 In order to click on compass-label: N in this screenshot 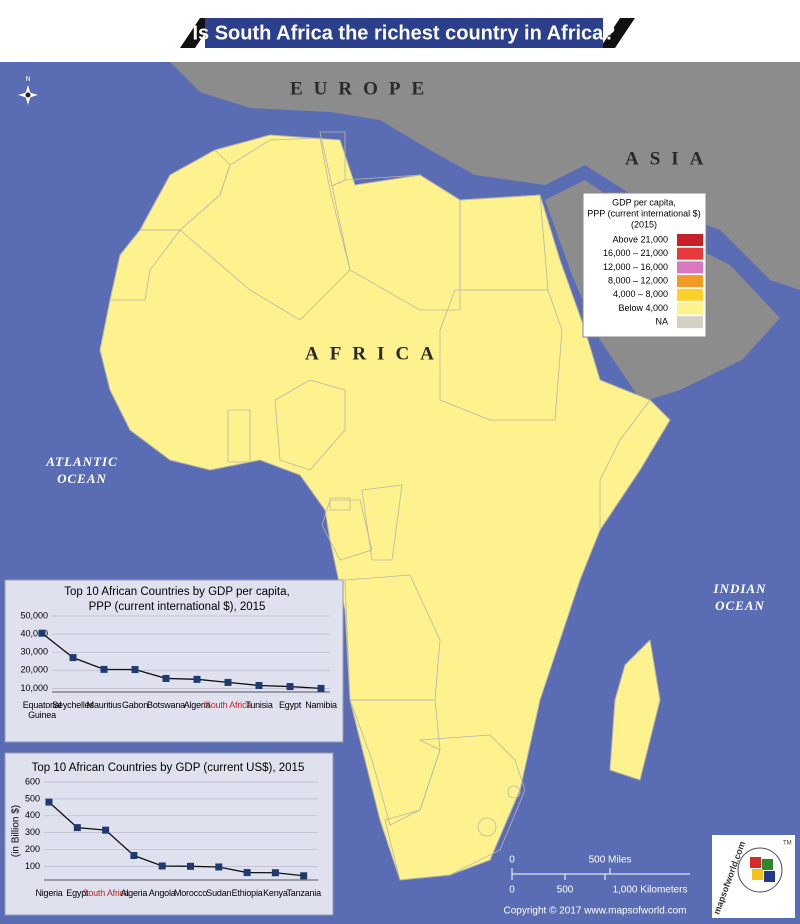, I will do `click(27, 79)`.